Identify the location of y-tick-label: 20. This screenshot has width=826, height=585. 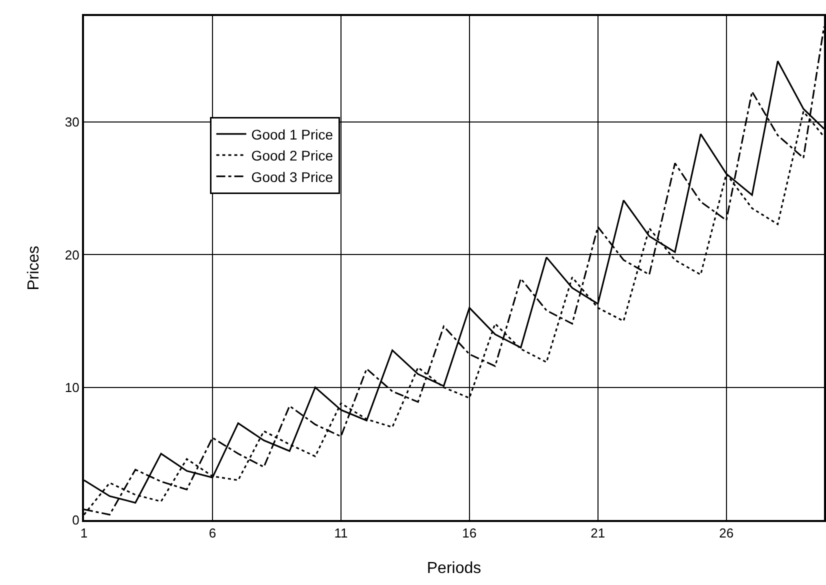
(72, 254).